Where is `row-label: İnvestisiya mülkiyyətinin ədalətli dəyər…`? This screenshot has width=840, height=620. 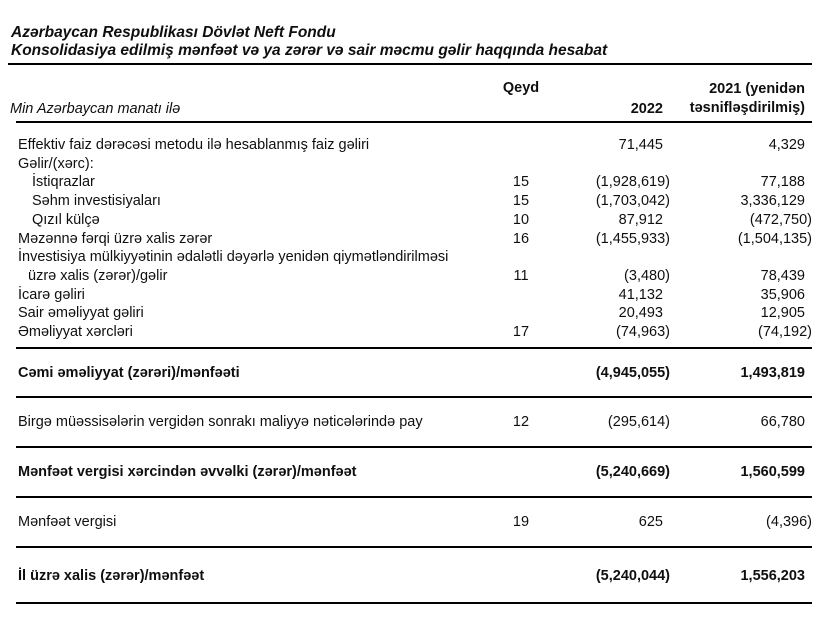 row-label: İnvestisiya mülkiyyətinin ədalətli dəyər… is located at coordinates (253, 266).